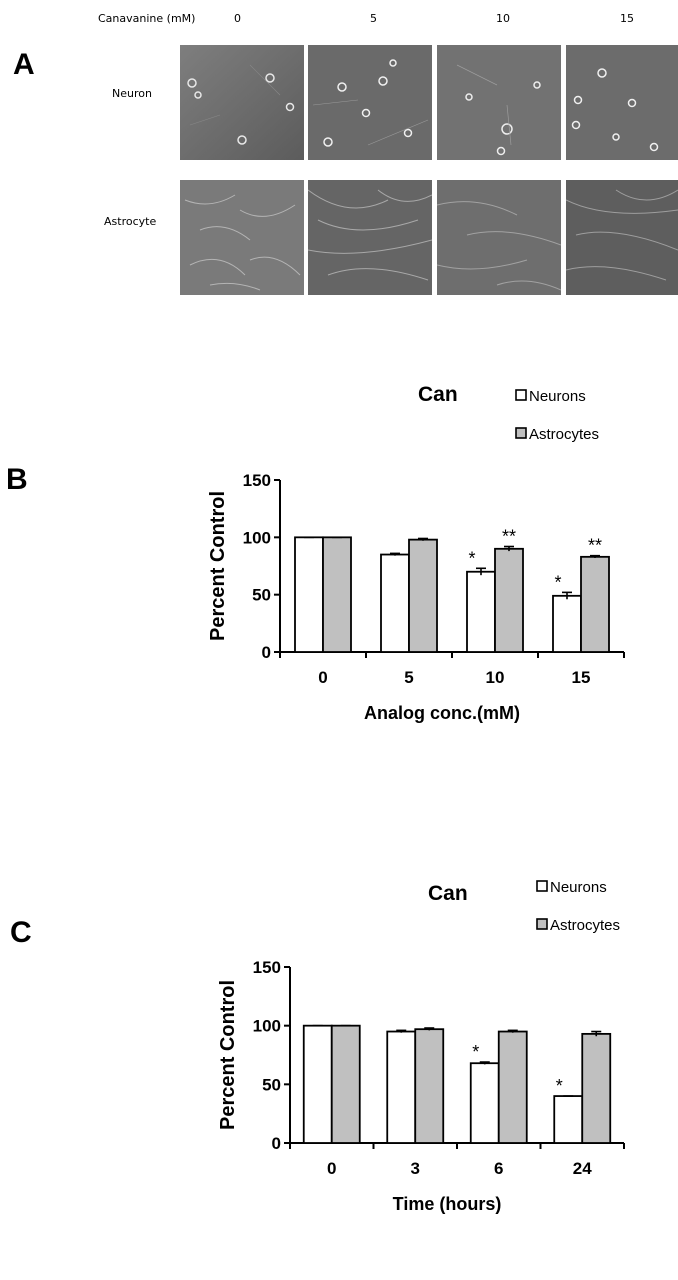  I want to click on chart-c-x-tick-label: 6, so click(498, 1168).